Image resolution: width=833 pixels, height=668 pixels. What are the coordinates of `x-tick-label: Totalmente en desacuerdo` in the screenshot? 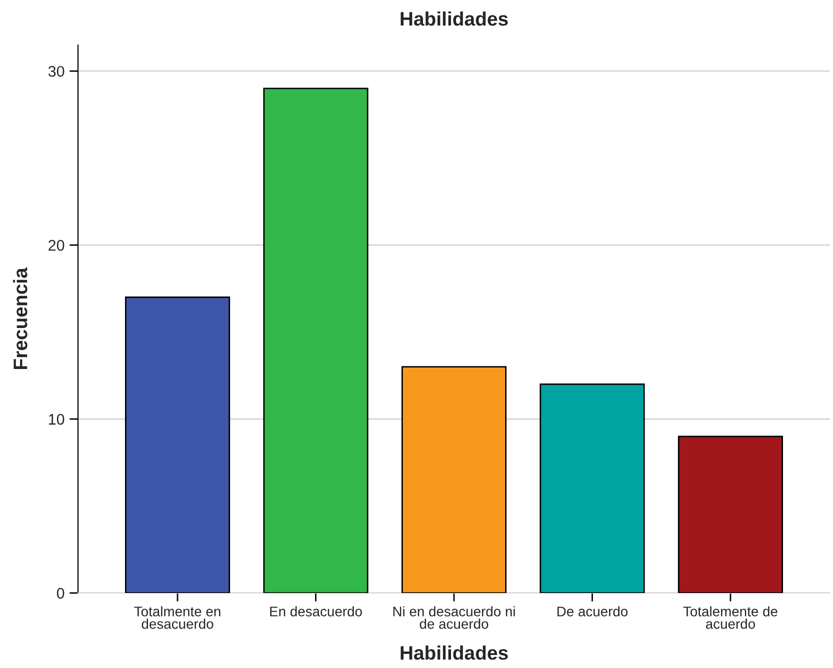 It's located at (177, 617).